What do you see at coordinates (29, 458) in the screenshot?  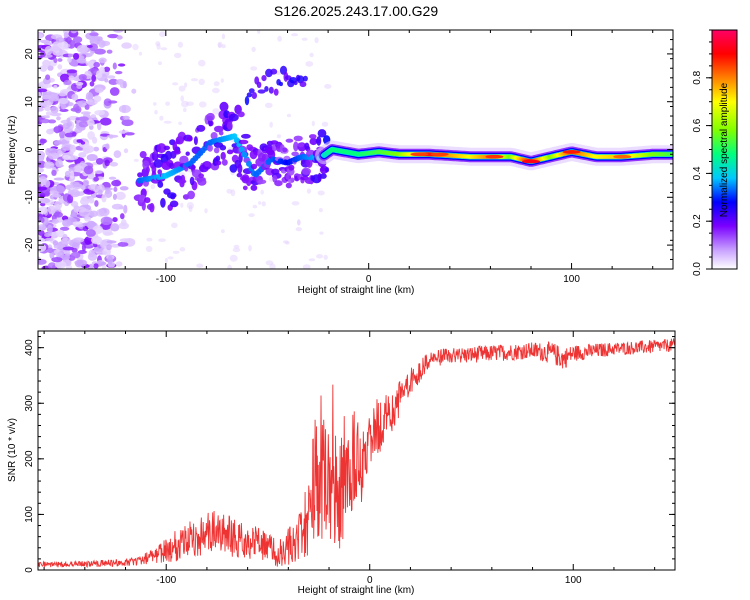 I see `snr-y-tick-label: 200` at bounding box center [29, 458].